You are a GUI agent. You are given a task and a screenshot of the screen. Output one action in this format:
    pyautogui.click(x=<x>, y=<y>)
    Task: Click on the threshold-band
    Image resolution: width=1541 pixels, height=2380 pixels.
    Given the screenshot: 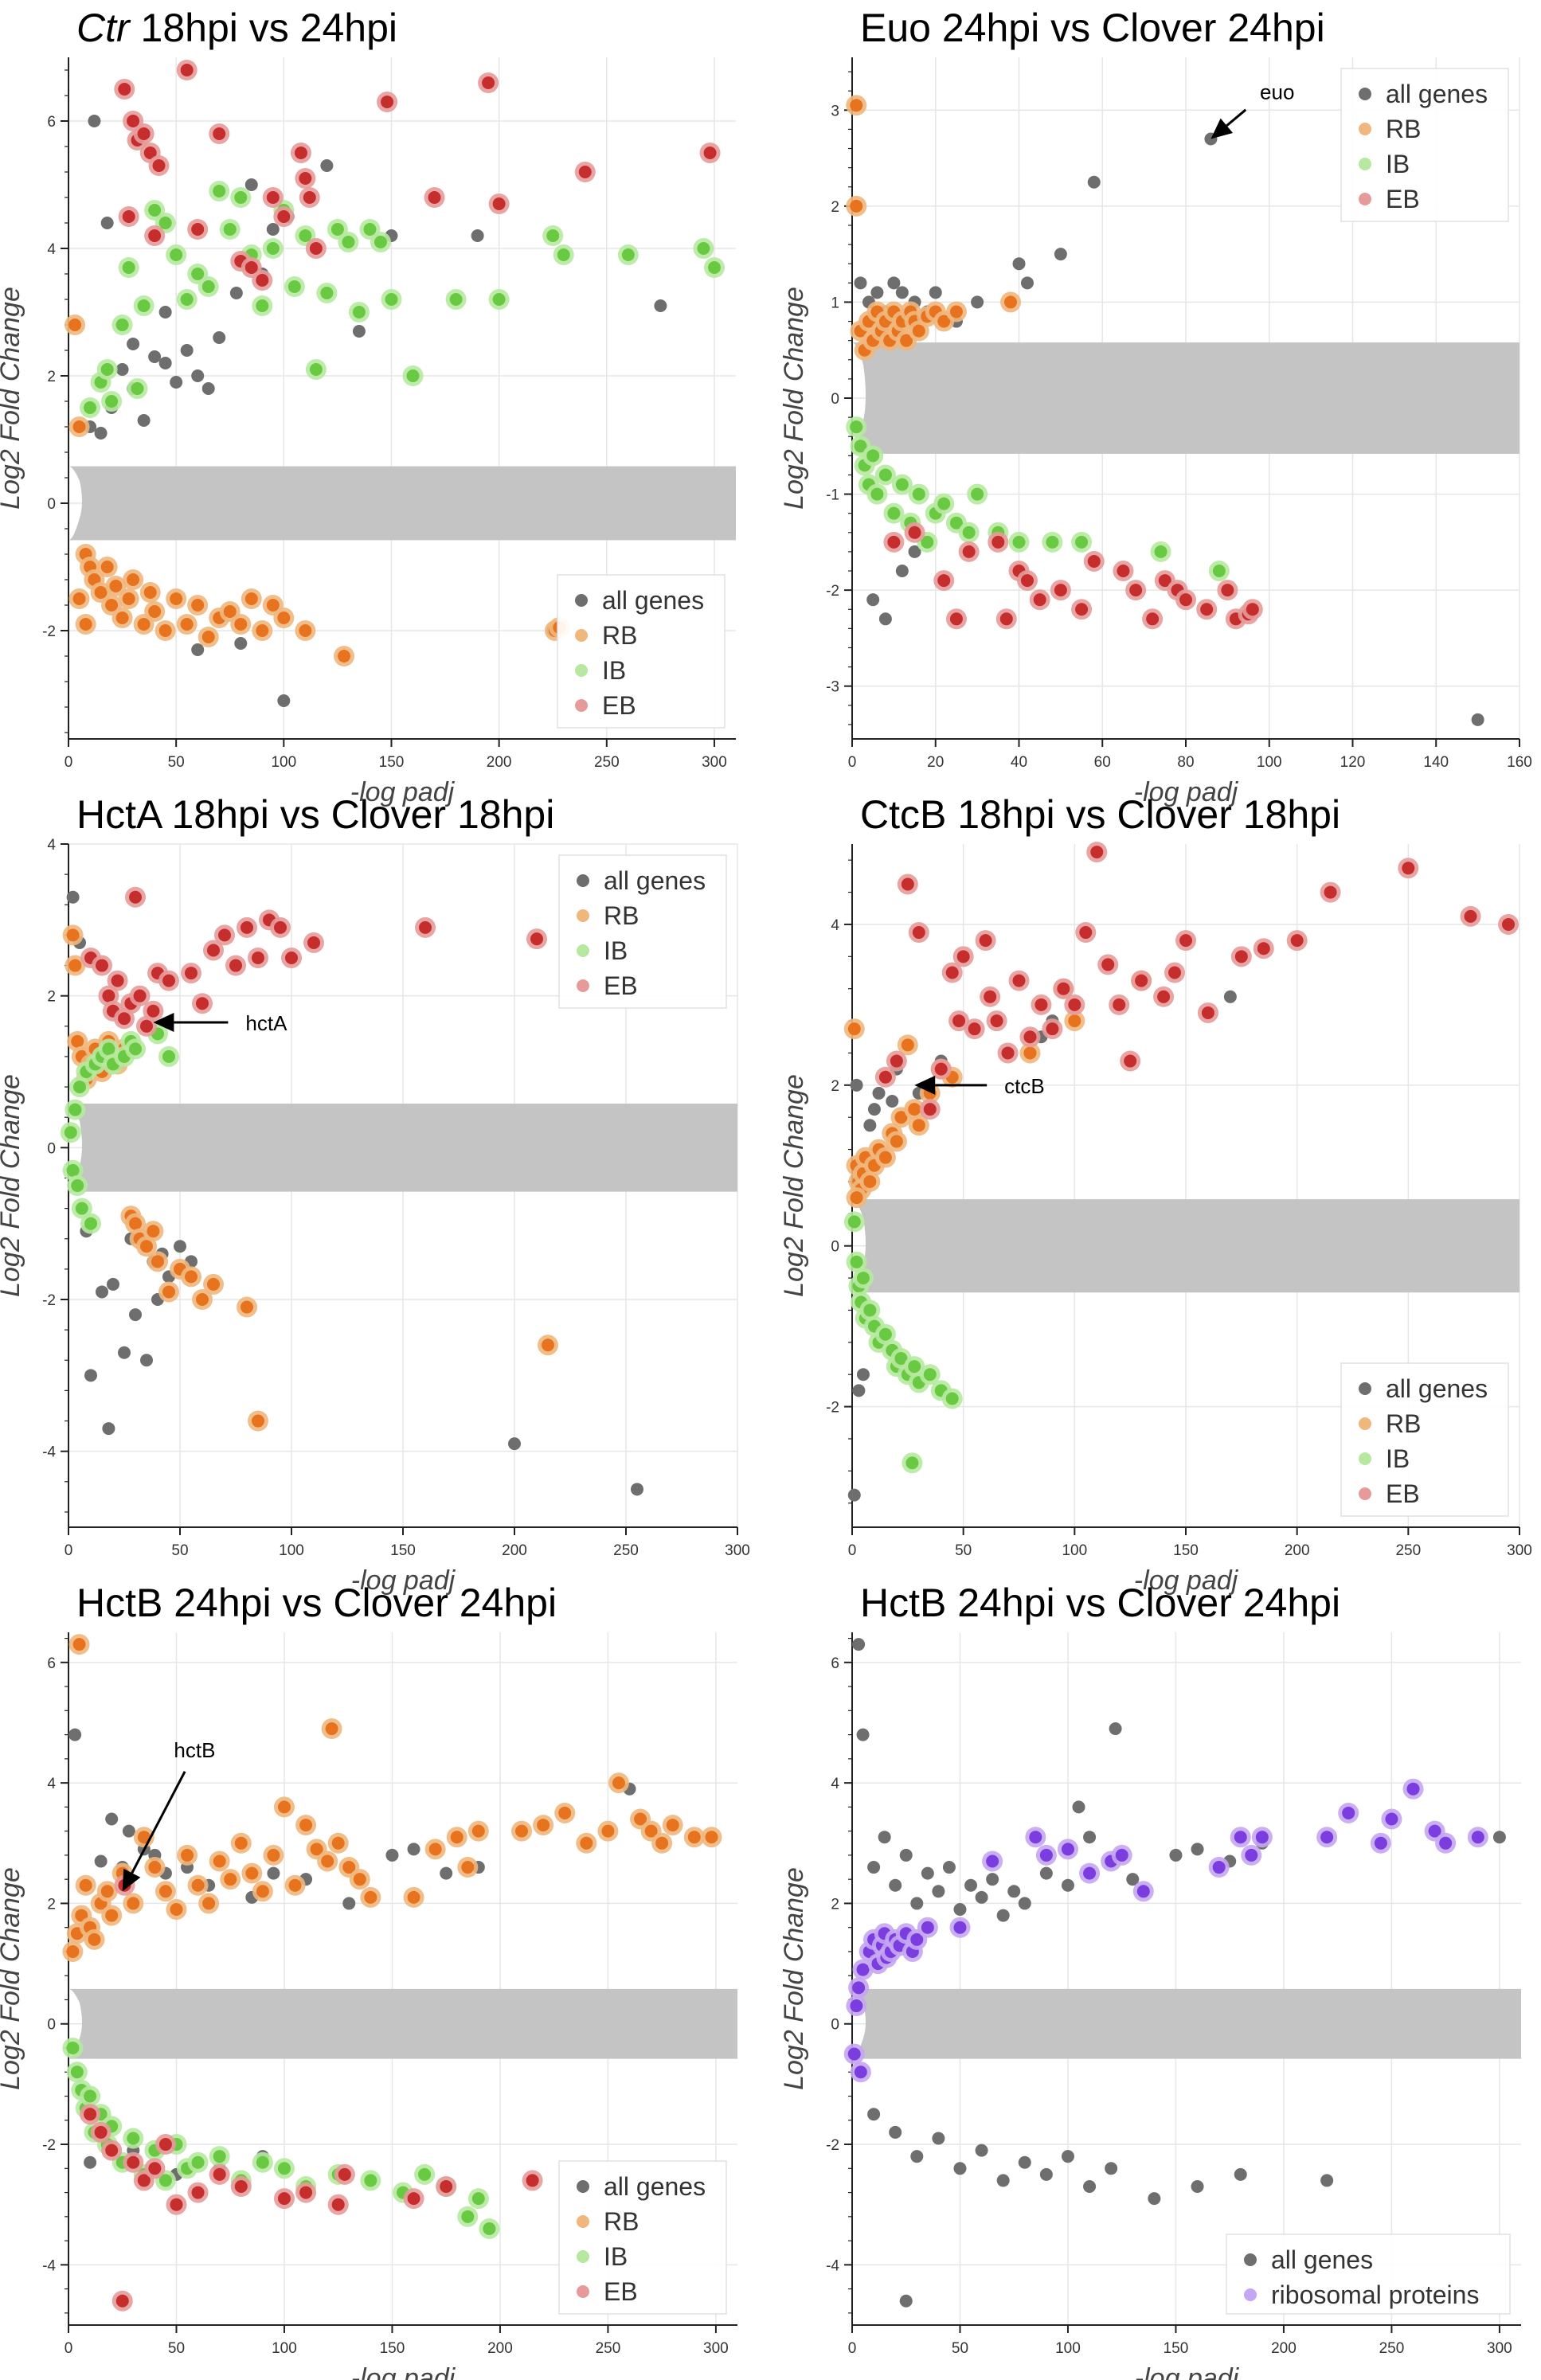 What is the action you would take?
    pyautogui.click(x=1185, y=1246)
    